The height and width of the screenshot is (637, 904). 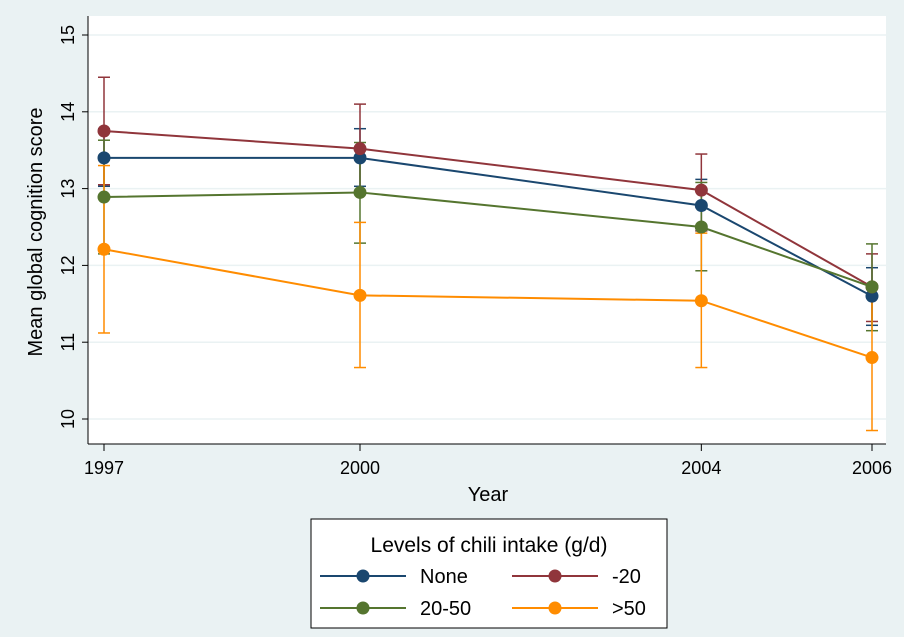 I want to click on x-tick-label: 1997, so click(x=104, y=468).